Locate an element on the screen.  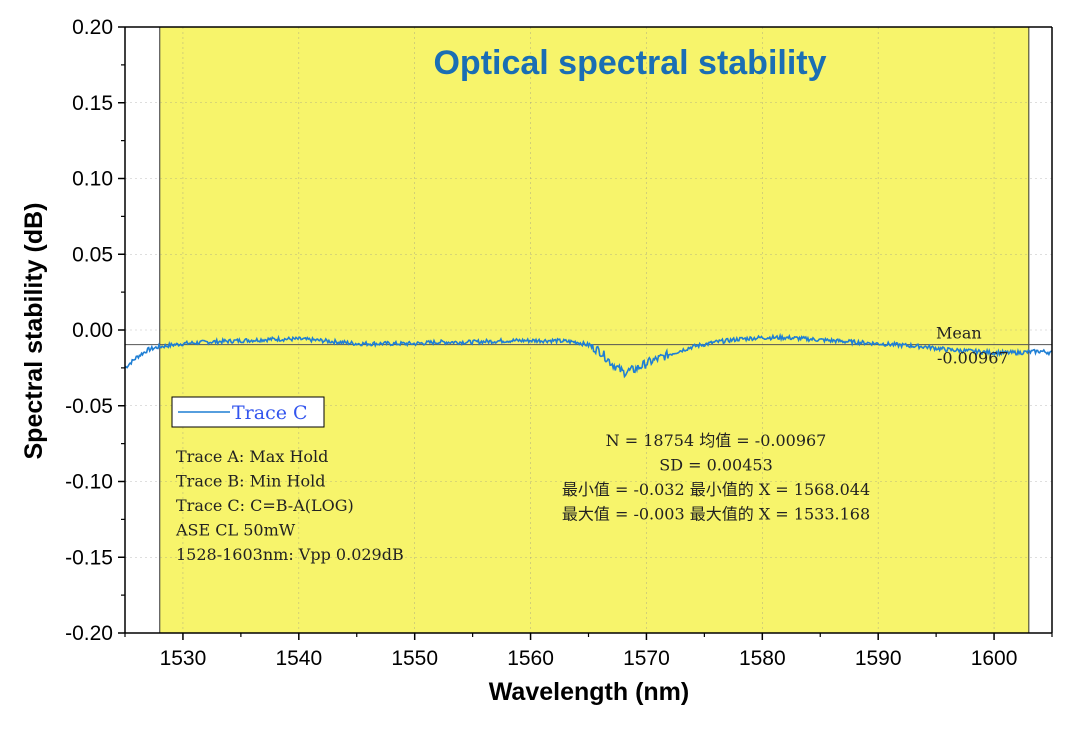
x-tick-label: 1580 is located at coordinates (762, 658).